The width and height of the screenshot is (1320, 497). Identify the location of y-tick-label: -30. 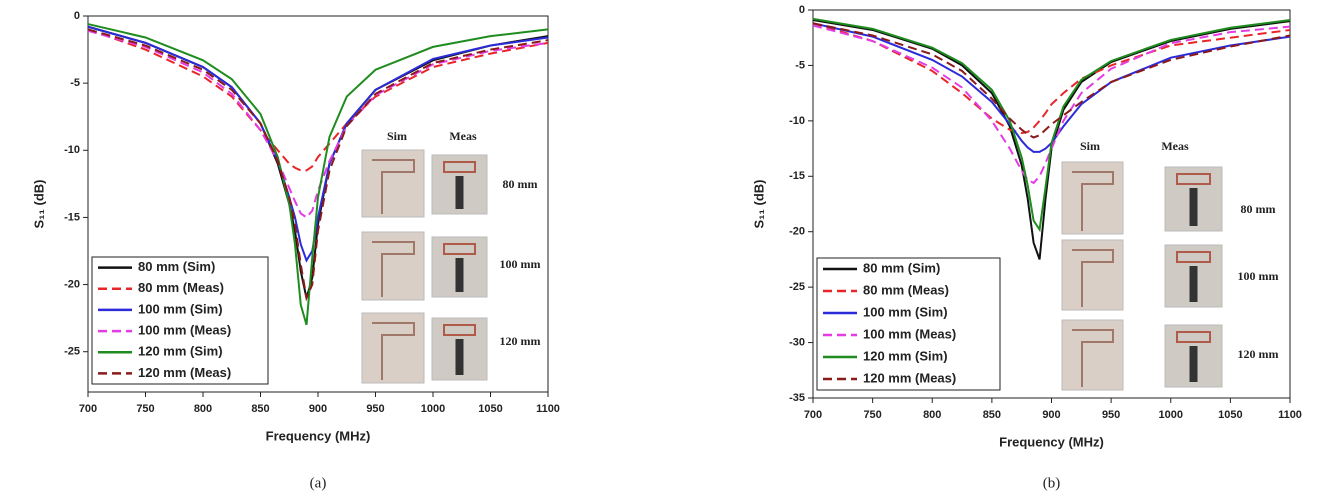
(797, 342).